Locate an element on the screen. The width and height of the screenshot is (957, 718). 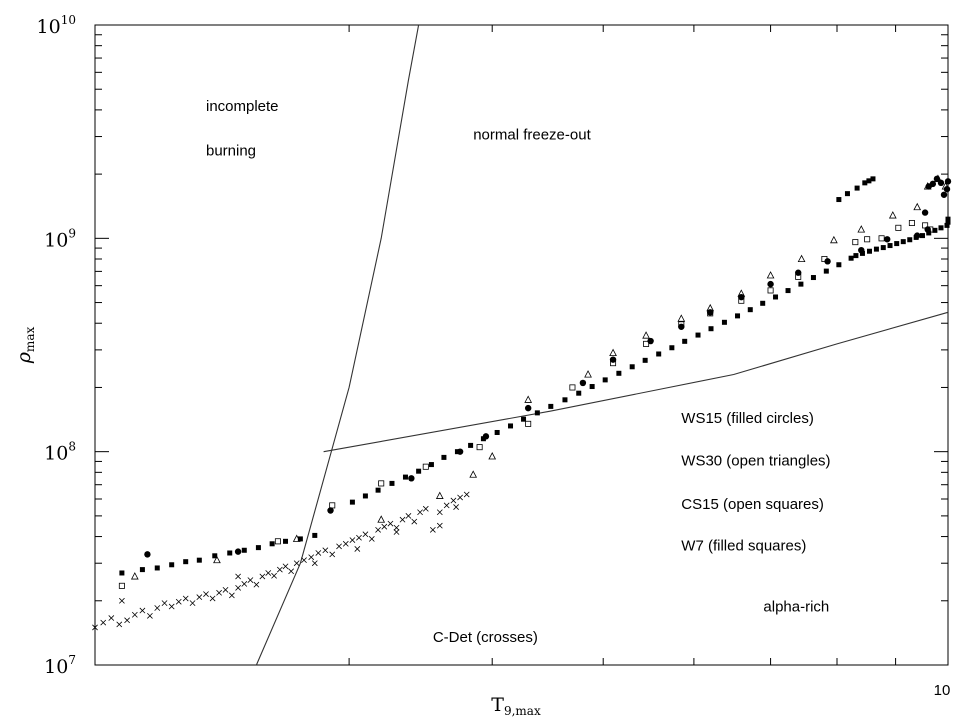
y-tick-label: 10⁹ is located at coordinates (60, 238).